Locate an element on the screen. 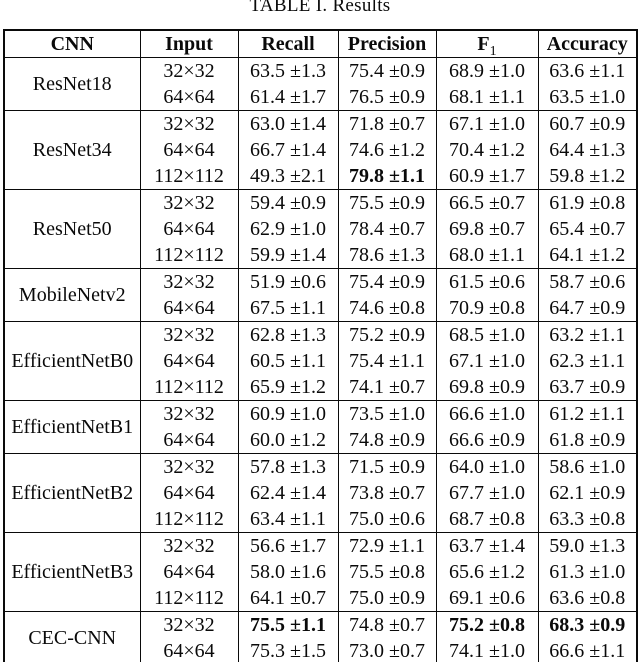 The height and width of the screenshot is (662, 640). table-caption: TABLE I. Results is located at coordinates (320, 8).